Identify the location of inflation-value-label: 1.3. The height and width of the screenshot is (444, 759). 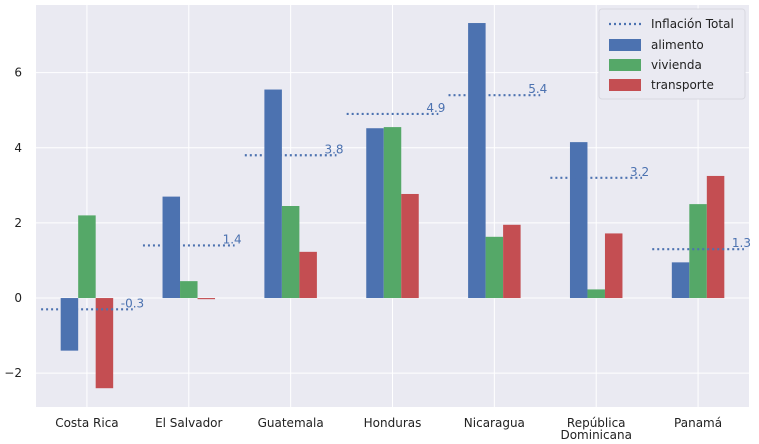
(741, 243).